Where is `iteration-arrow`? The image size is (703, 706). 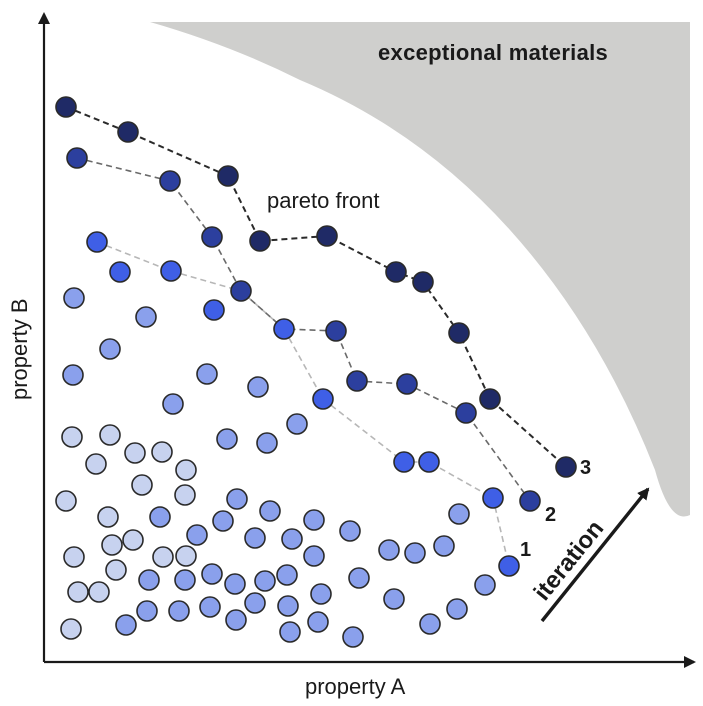
iteration-arrow is located at coordinates (595, 555).